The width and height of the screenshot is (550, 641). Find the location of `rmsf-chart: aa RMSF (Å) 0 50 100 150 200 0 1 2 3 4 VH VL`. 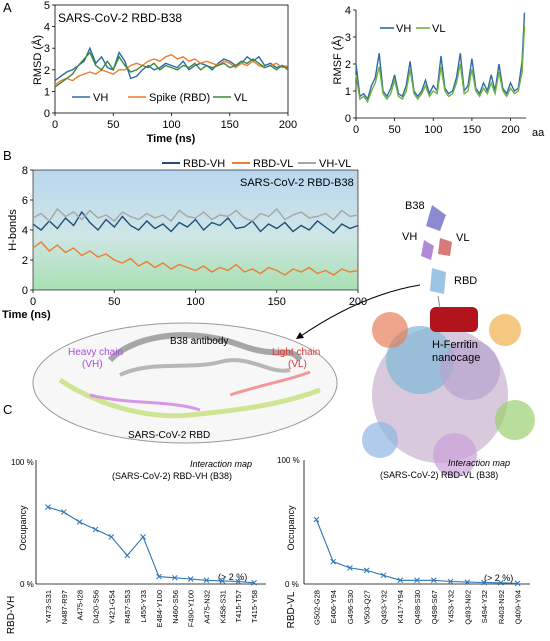

rmsf-chart: aa RMSF (Å) 0 50 100 150 200 0 1 2 3 4 VH VL is located at coordinates (438, 72).